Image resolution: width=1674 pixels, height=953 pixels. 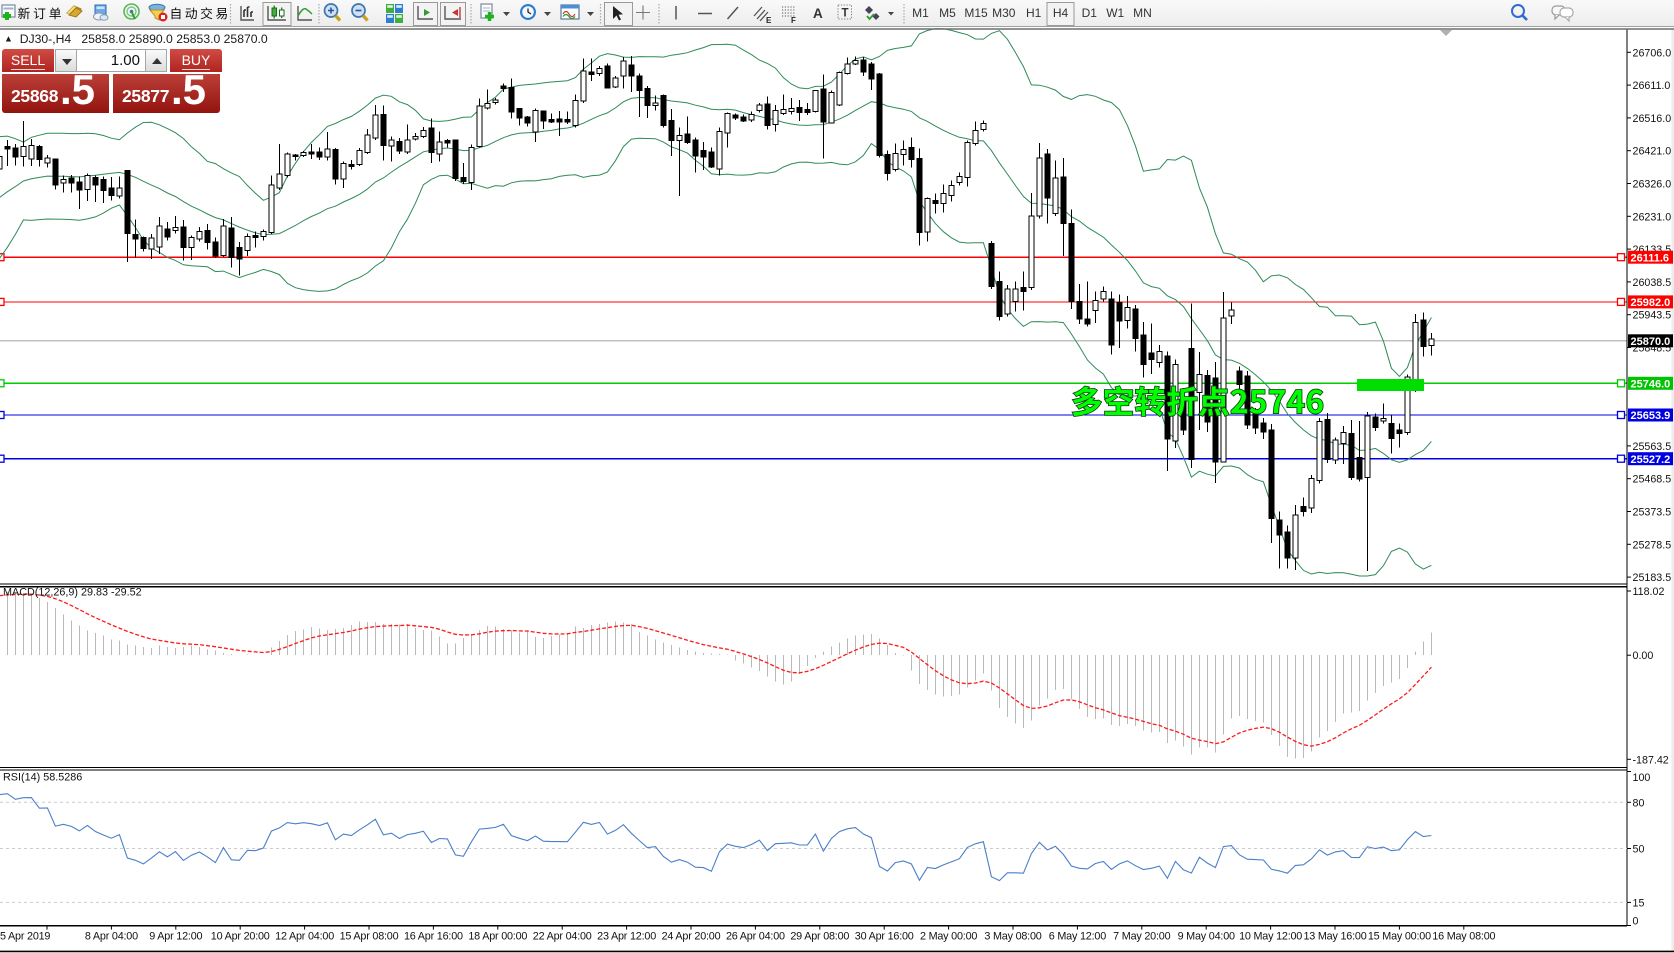 I want to click on svg-text: 25746.0, so click(x=1651, y=385).